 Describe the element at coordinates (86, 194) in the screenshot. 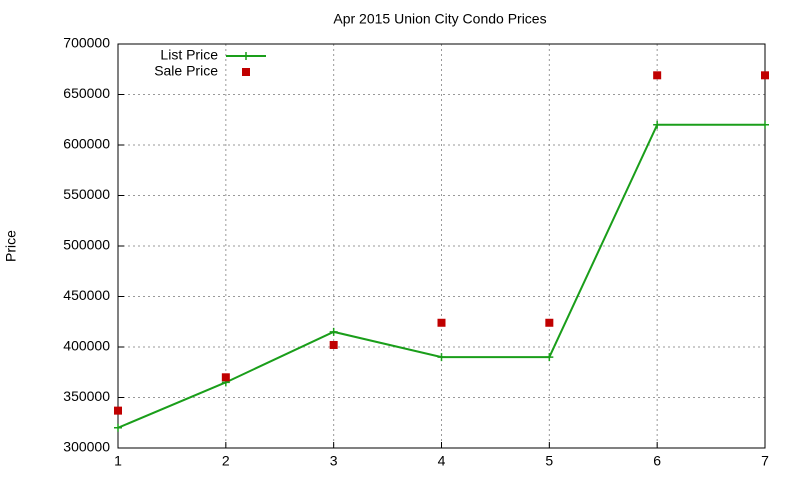

I see `y-tick-label: 550000` at that location.